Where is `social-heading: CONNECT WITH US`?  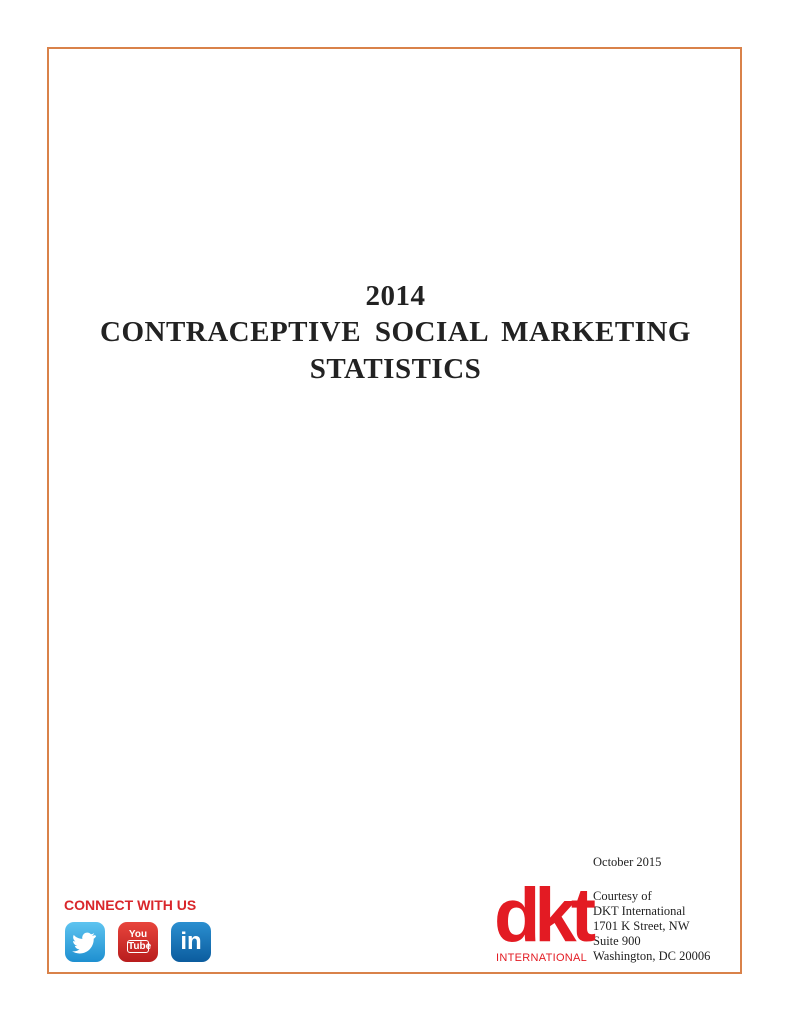
social-heading: CONNECT WITH US is located at coordinates (130, 905).